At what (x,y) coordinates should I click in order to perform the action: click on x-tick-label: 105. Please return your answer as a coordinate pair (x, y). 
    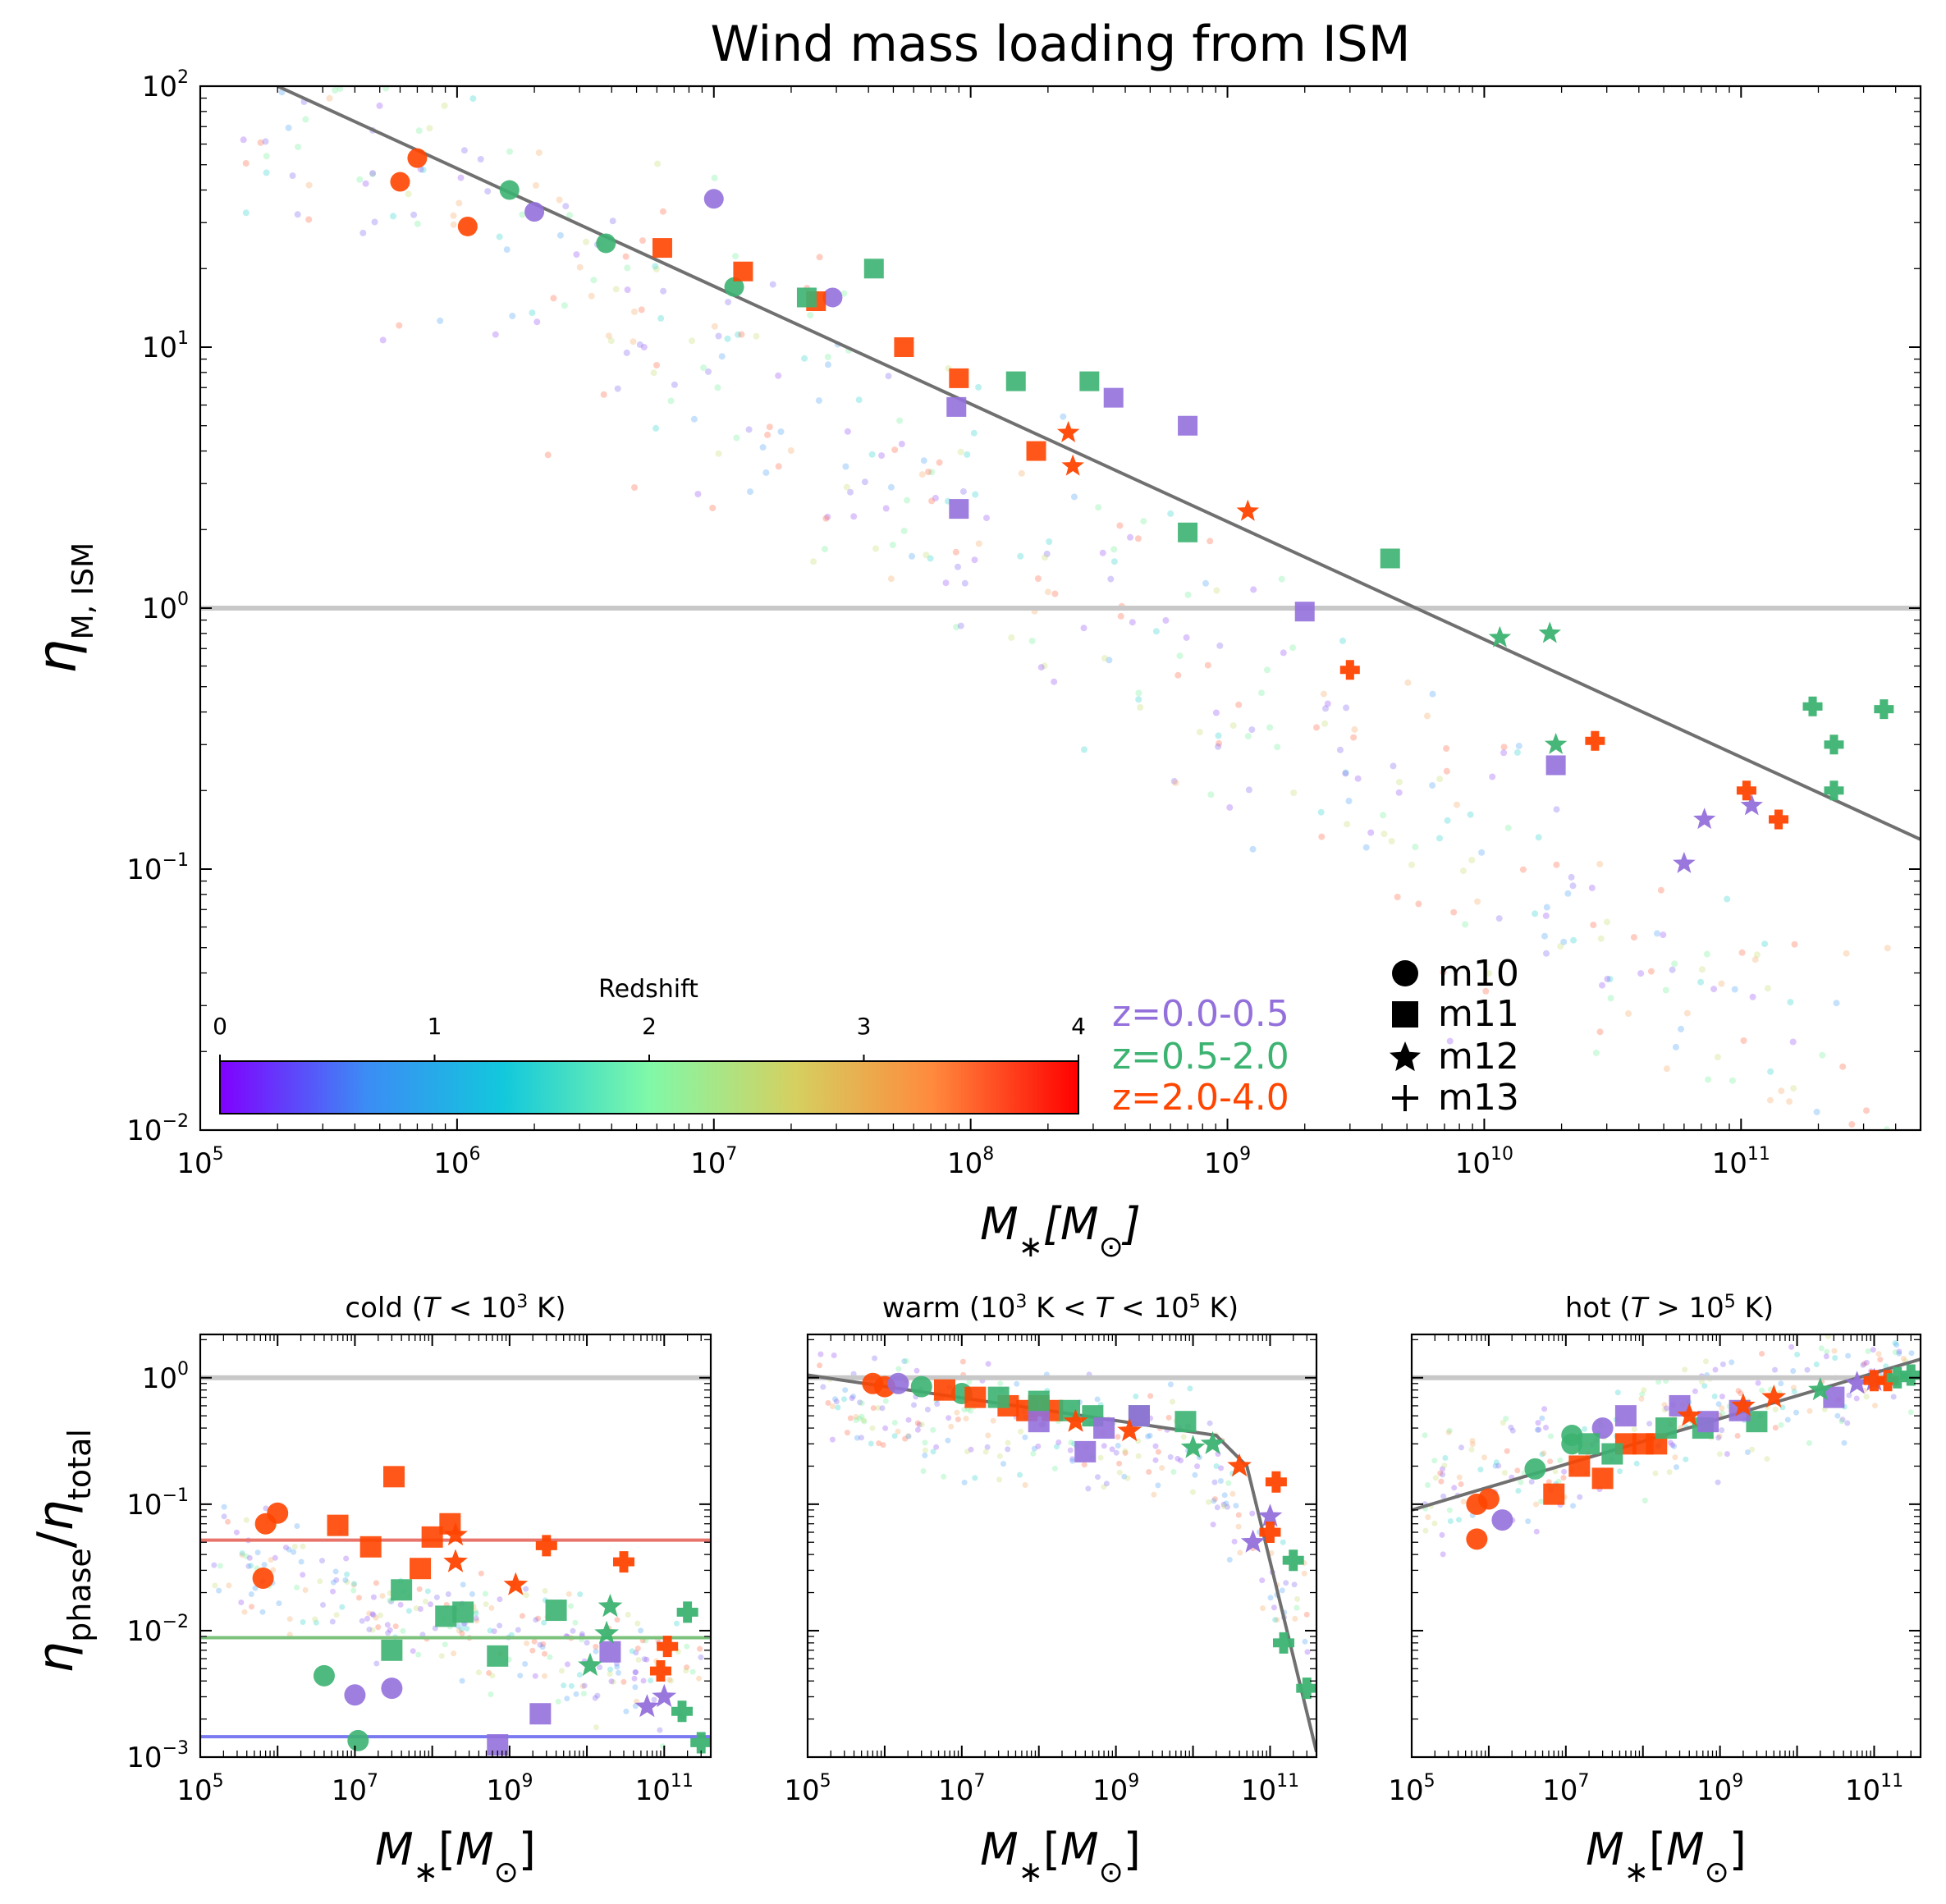
    Looking at the image, I should click on (199, 1162).